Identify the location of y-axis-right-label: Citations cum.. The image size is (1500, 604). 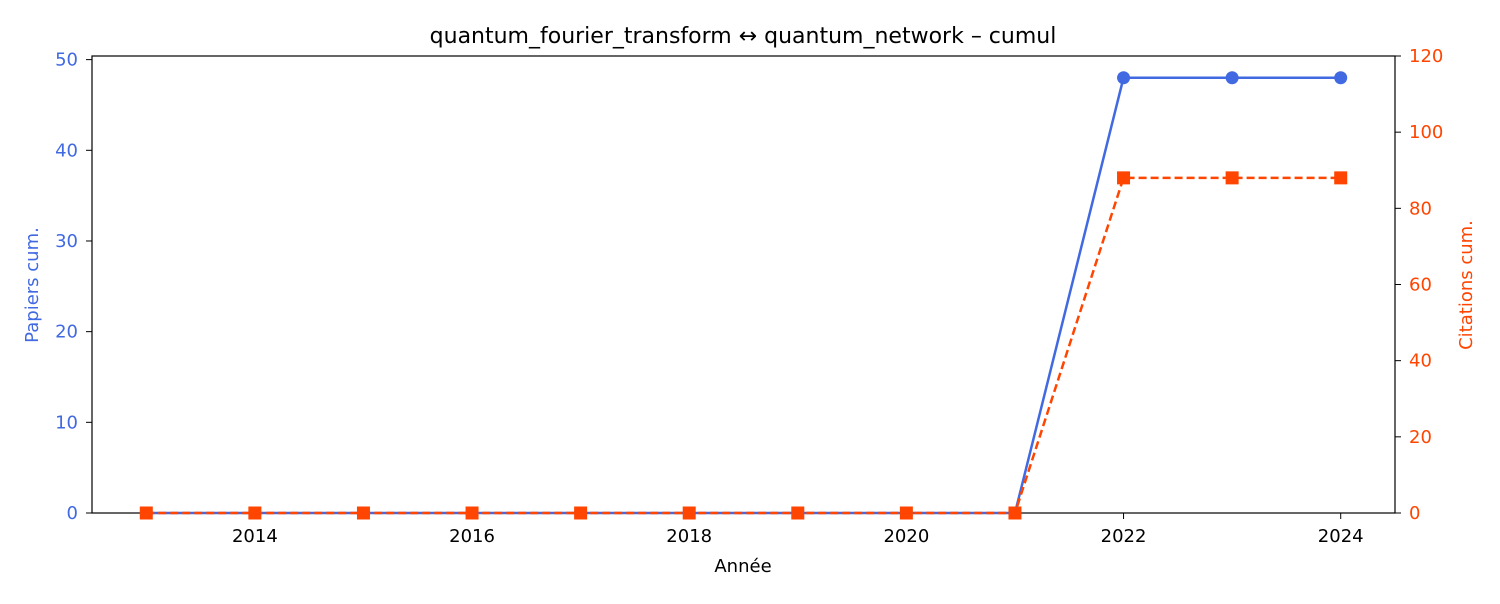
(1466, 285).